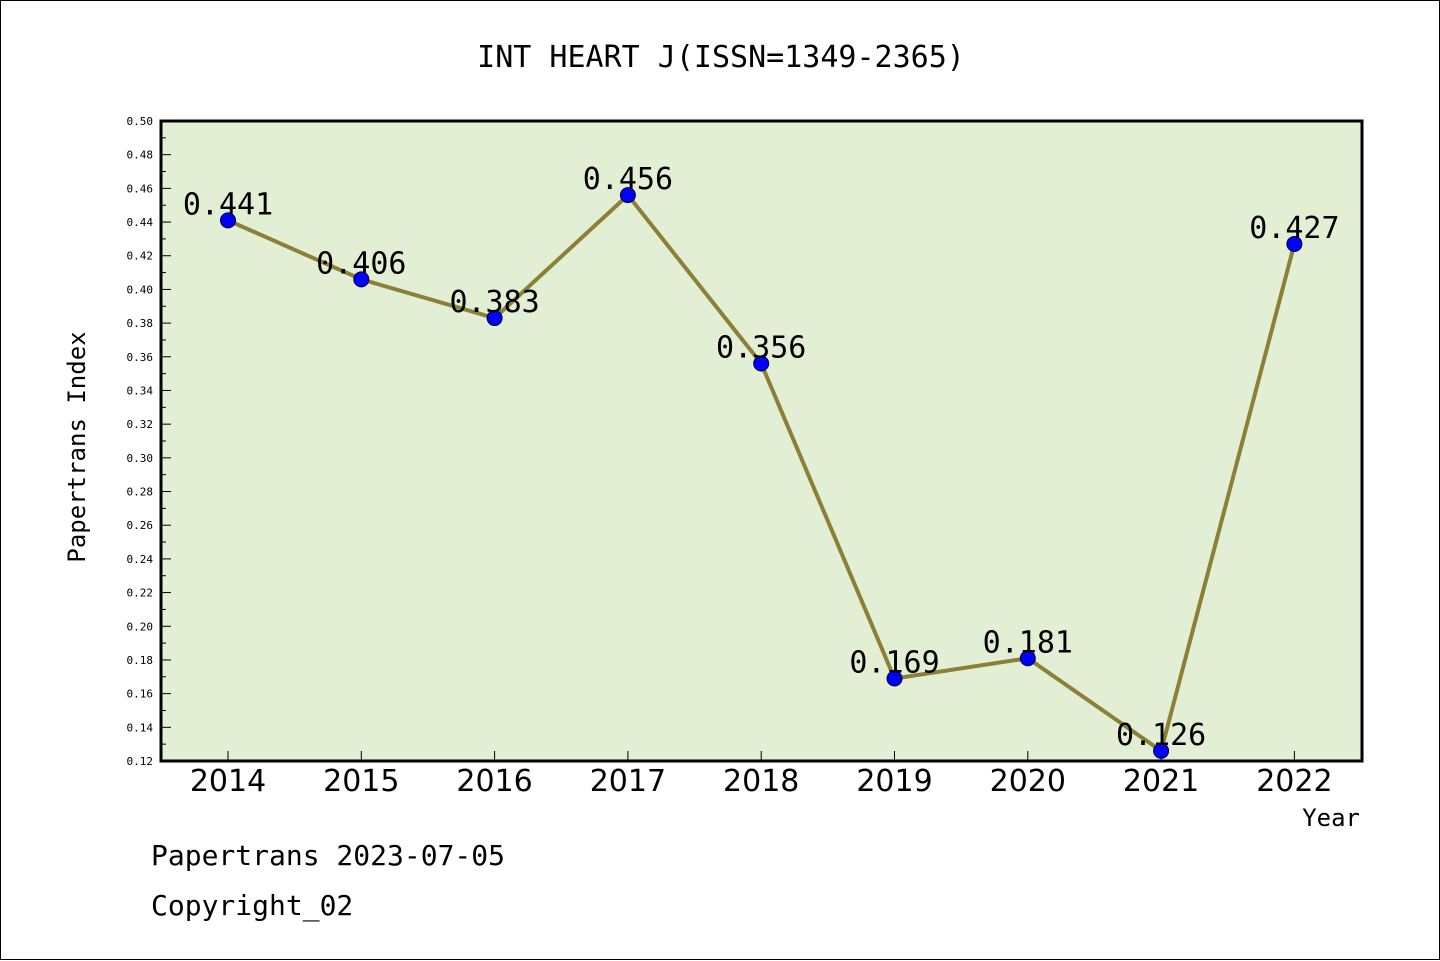 The height and width of the screenshot is (961, 1440). I want to click on y-tick-label: 0.46, so click(140, 188).